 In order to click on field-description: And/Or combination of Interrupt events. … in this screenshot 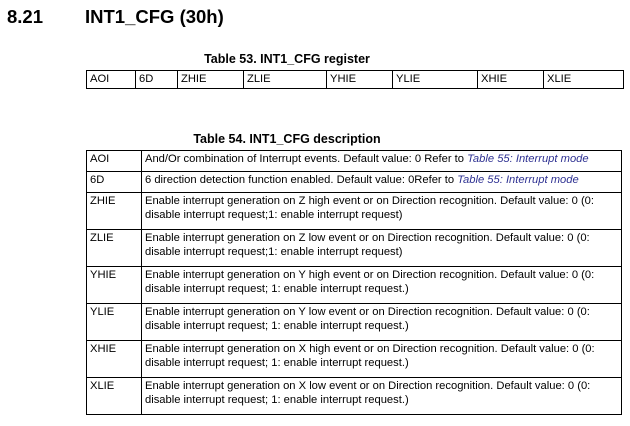, I will do `click(381, 161)`.